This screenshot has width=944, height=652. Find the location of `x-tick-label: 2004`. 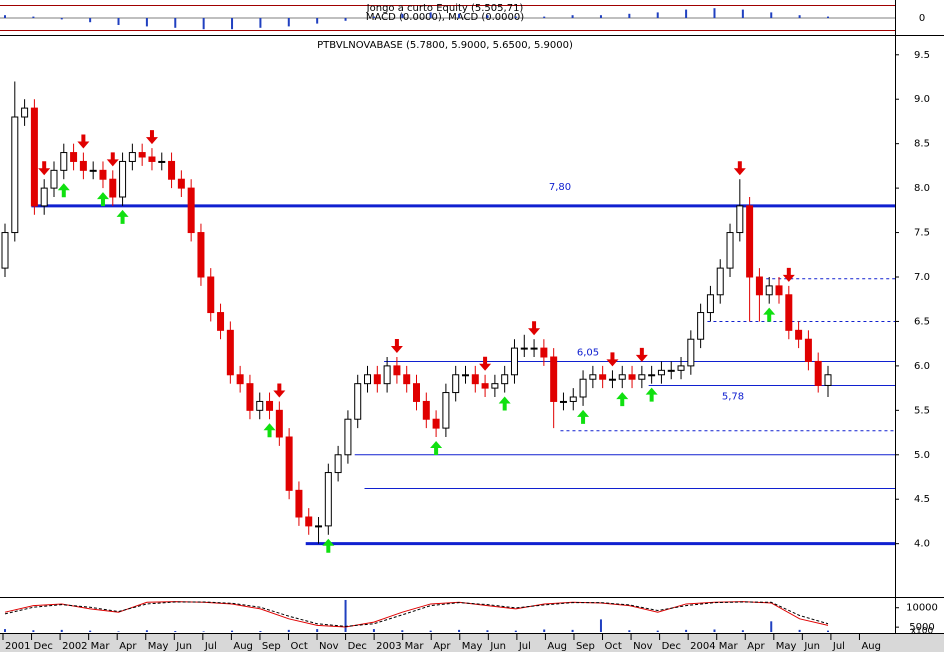

x-tick-label: 2004 is located at coordinates (702, 646).